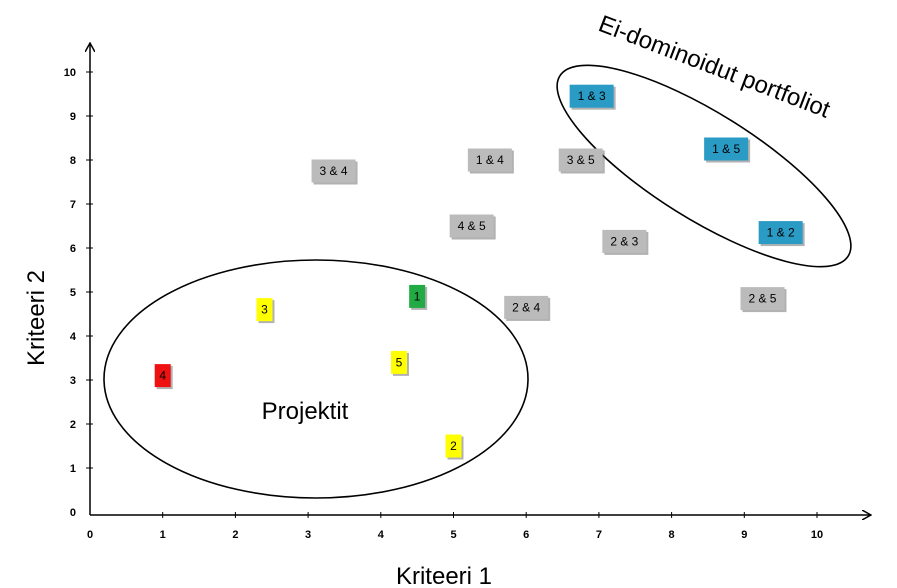  What do you see at coordinates (36, 318) in the screenshot?
I see `y-axis-label: Kriteeri 2` at bounding box center [36, 318].